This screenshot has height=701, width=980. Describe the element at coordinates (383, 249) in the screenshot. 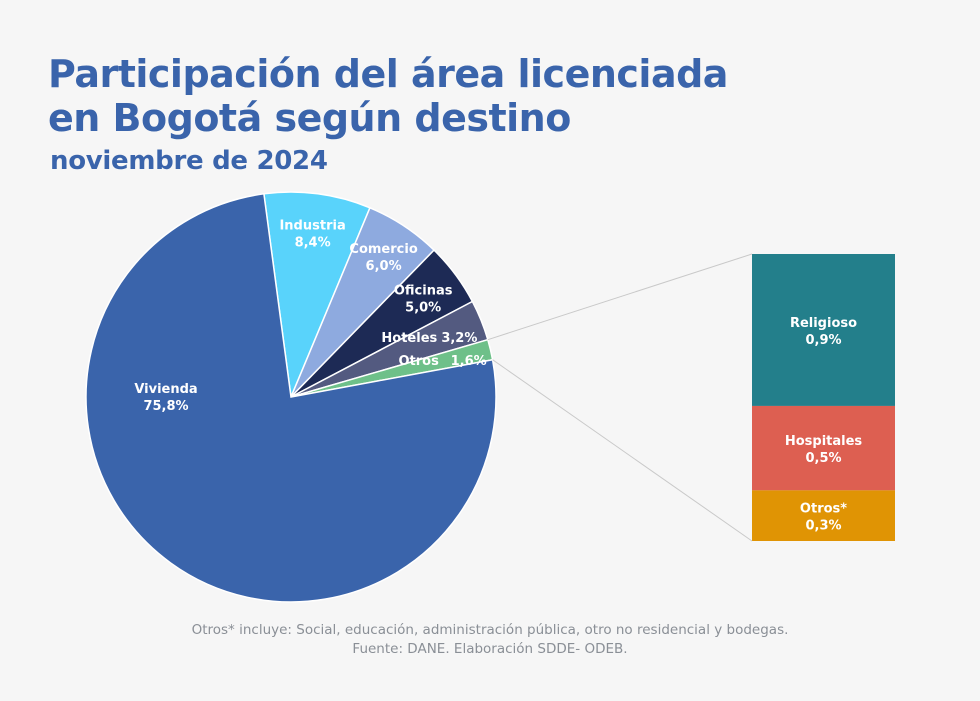

I see `slice-label-comercio: Comercio` at that location.